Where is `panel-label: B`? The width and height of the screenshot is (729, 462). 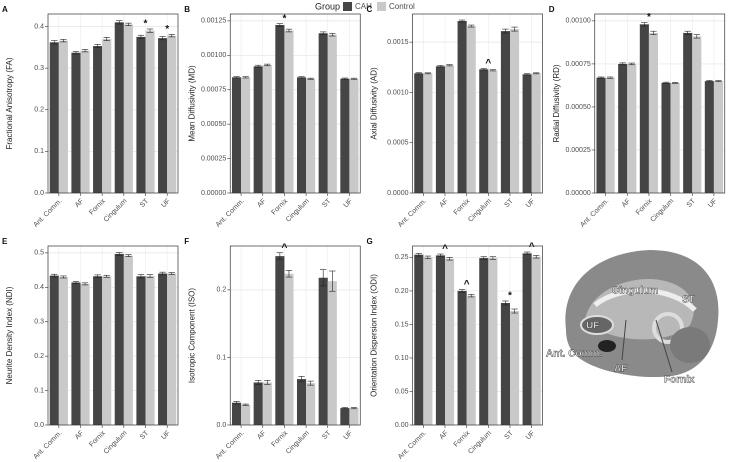
panel-label: B is located at coordinates (187, 9).